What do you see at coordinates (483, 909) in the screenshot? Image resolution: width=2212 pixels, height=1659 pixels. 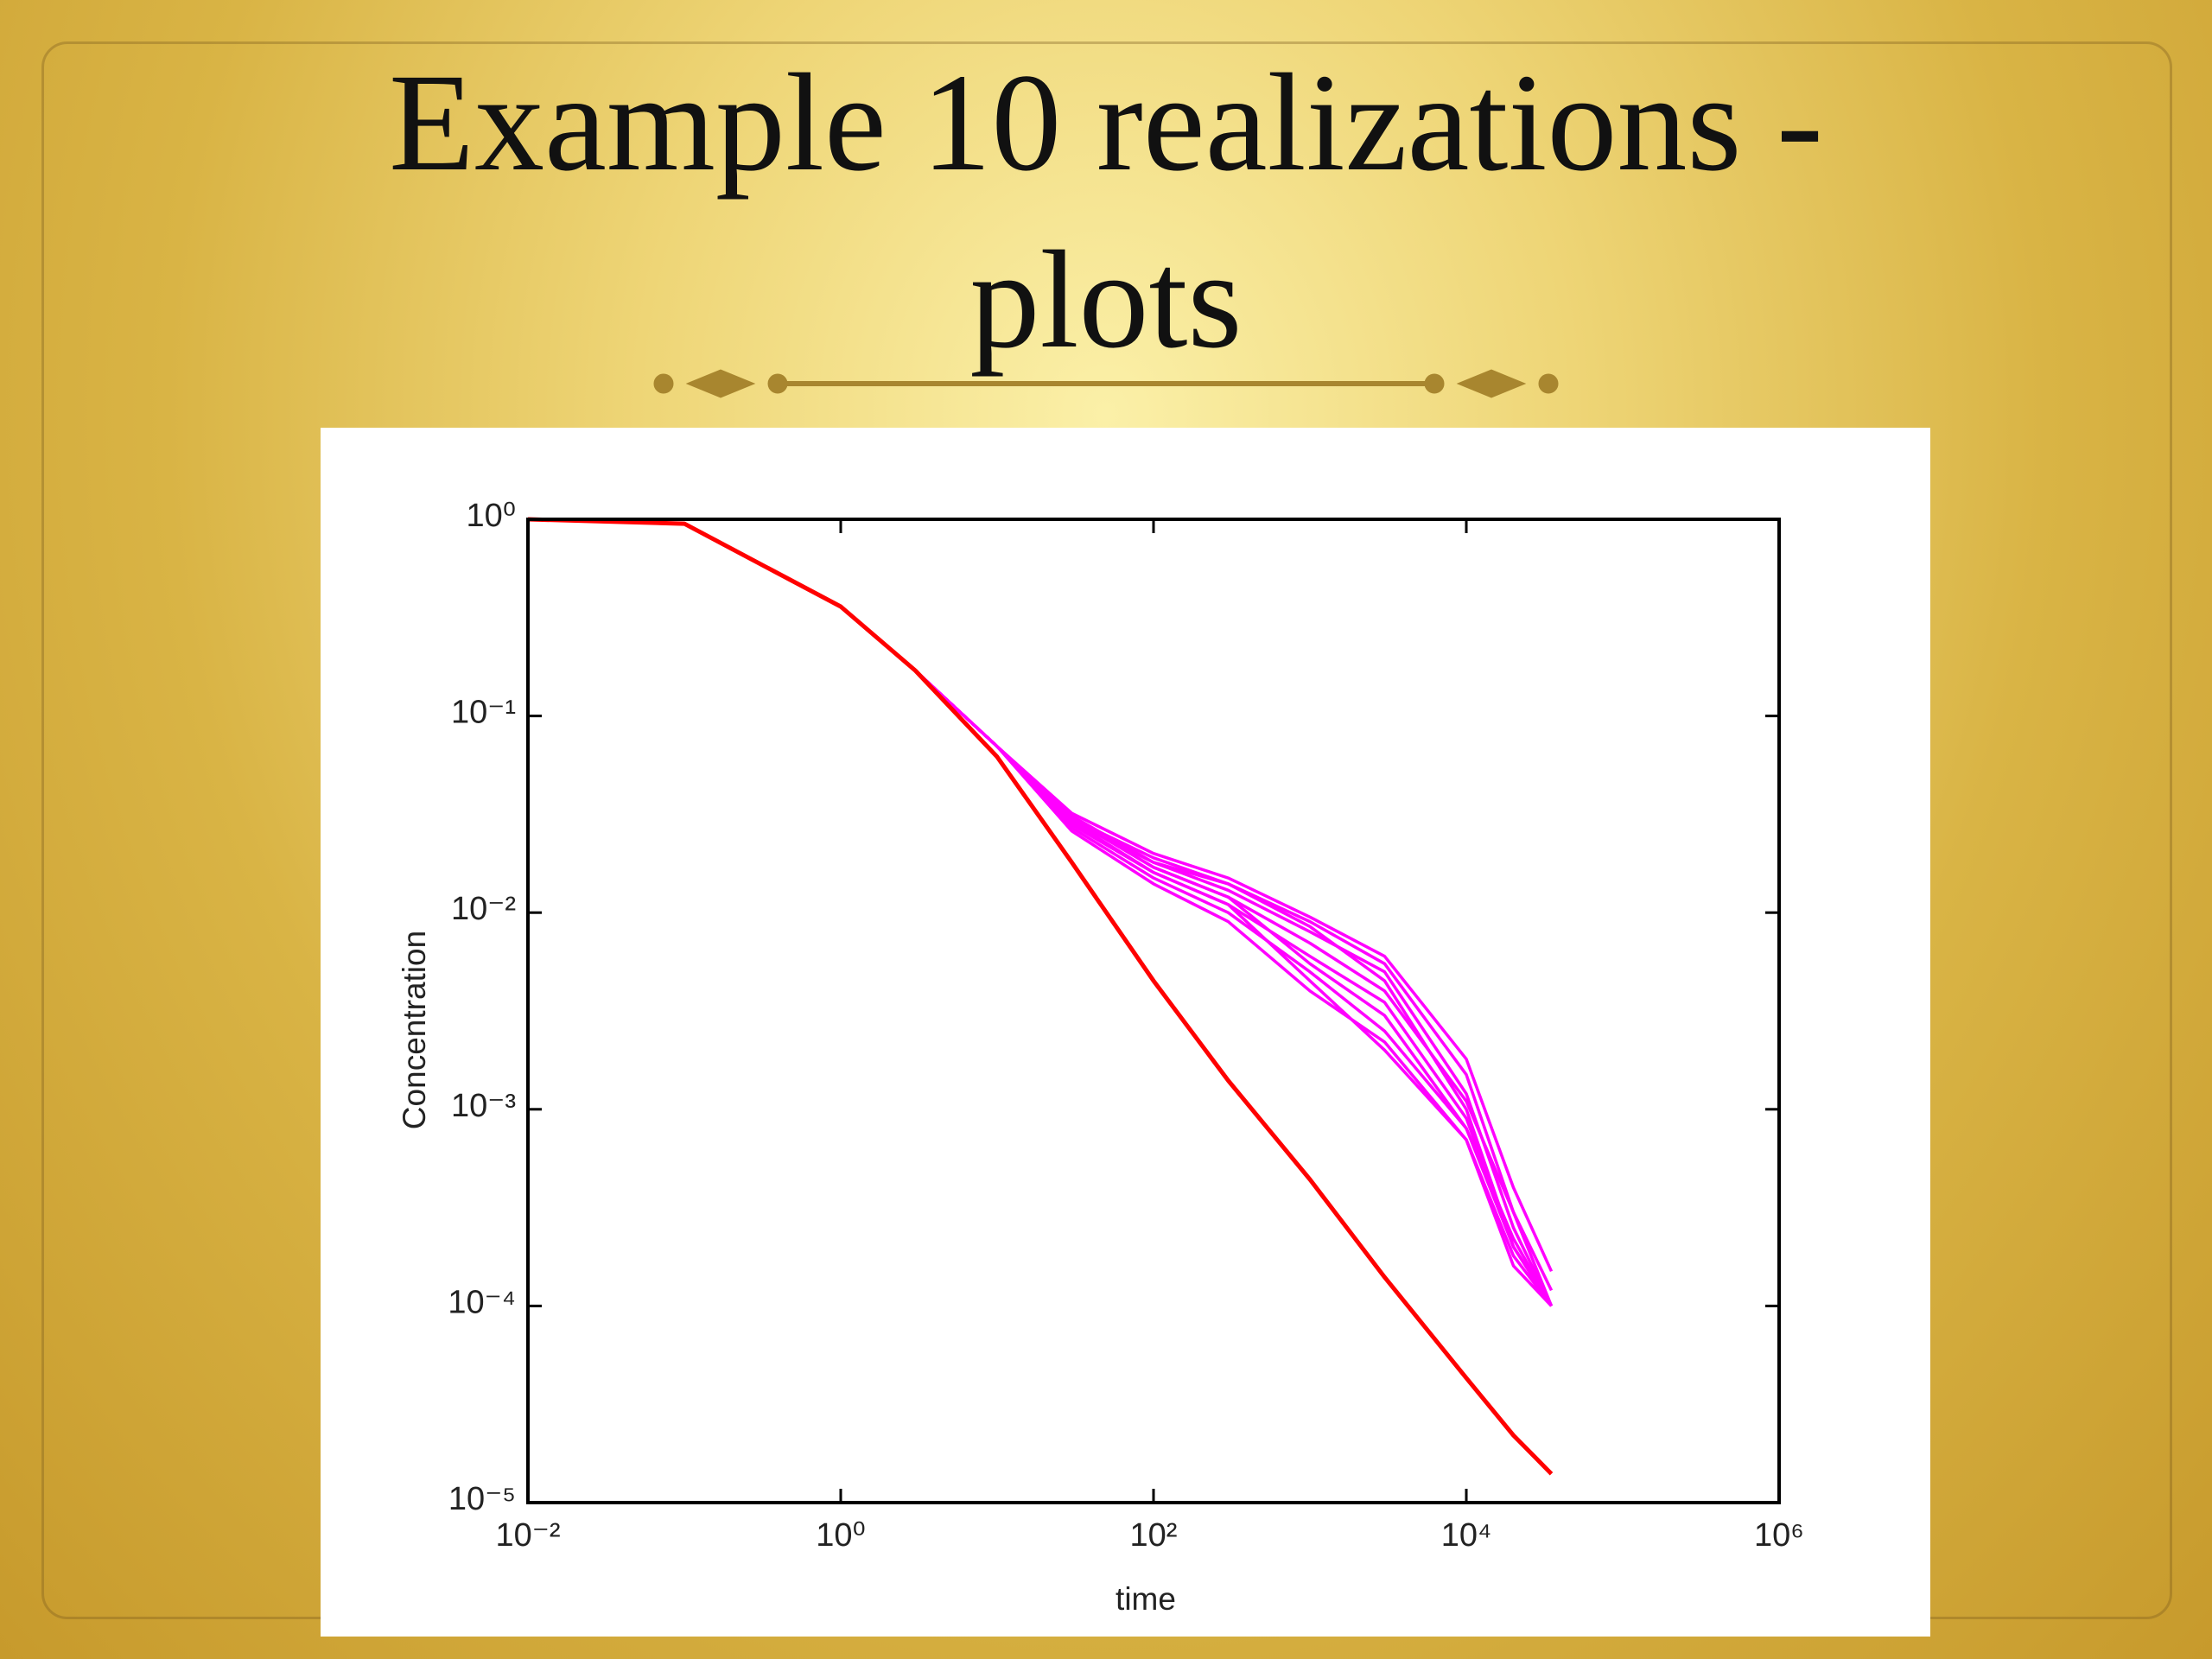 I see `y-tick-label: 10⁻²` at bounding box center [483, 909].